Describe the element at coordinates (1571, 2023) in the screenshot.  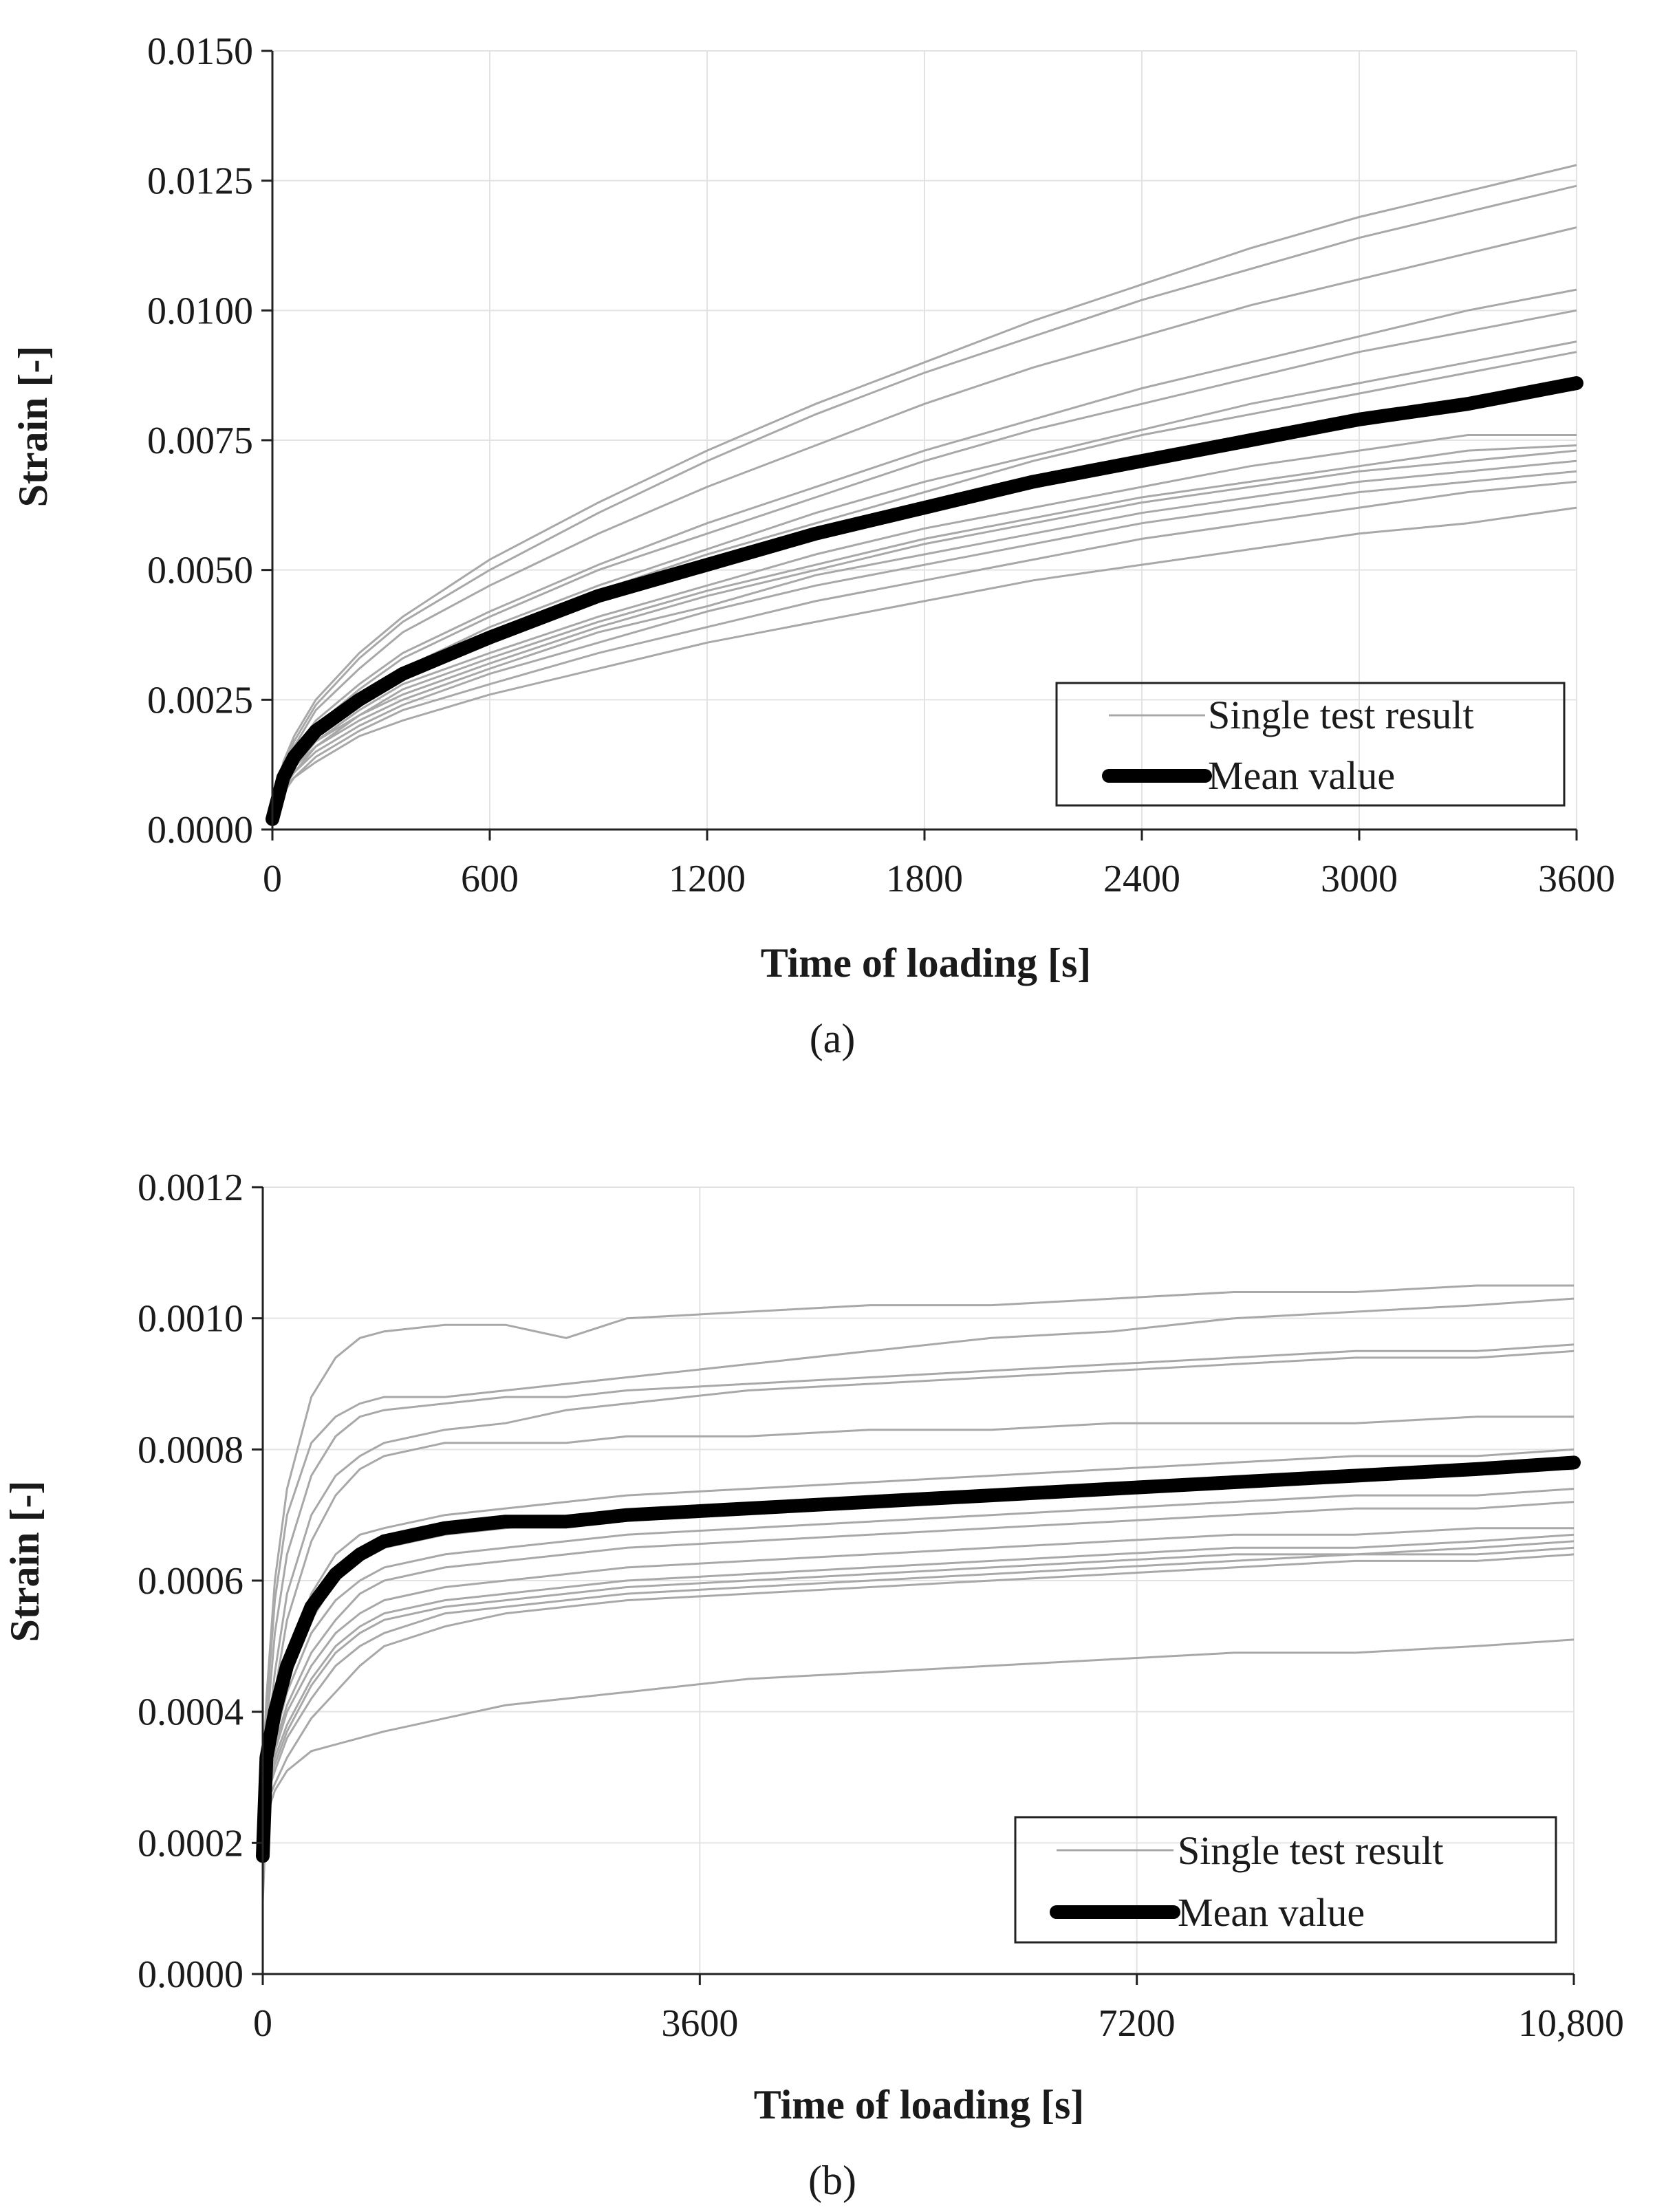
I see `x-tick-label-b: 10,800` at that location.